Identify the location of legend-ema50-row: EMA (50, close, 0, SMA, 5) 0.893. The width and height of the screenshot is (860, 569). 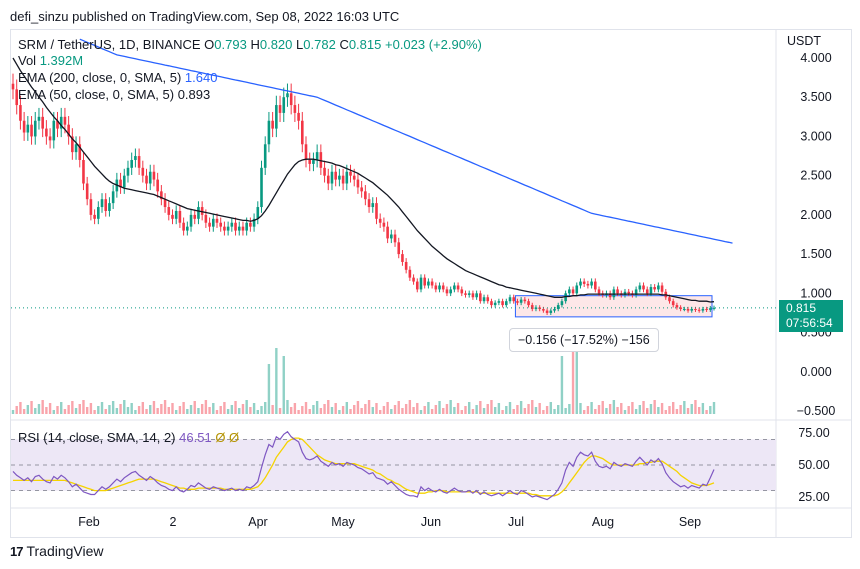
(114, 94).